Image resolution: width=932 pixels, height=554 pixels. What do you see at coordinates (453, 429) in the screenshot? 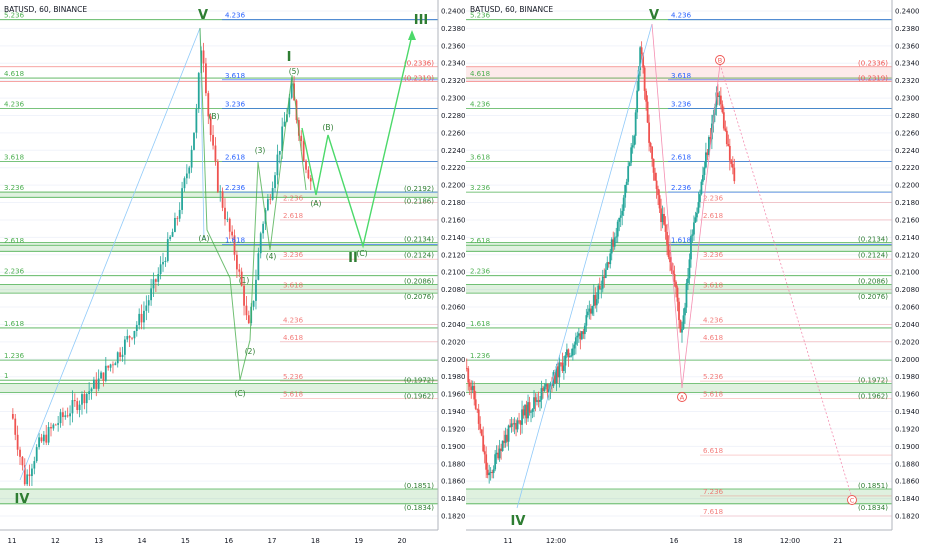
I see `price-tick-label: 0.1920` at bounding box center [453, 429].